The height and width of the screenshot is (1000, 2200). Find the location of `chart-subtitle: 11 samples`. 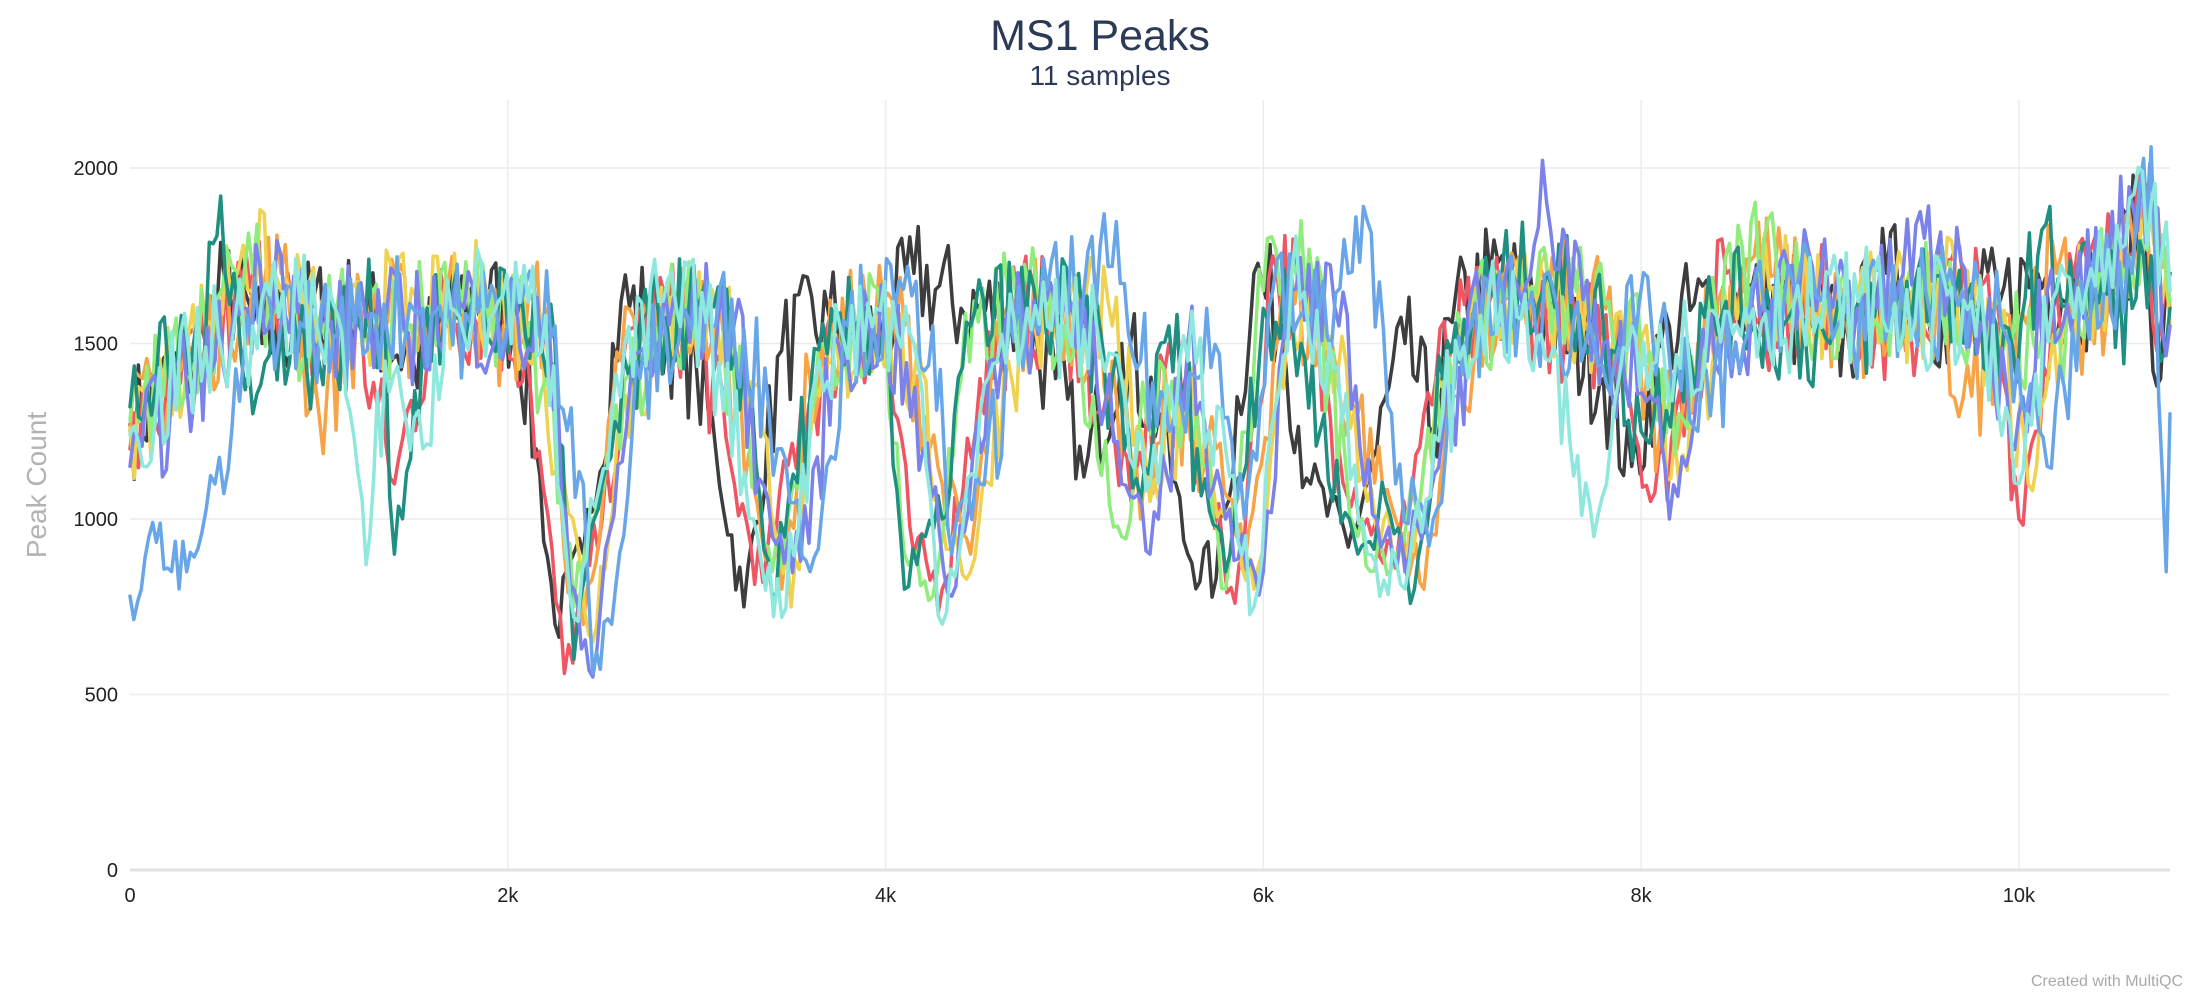

chart-subtitle: 11 samples is located at coordinates (1099, 75).